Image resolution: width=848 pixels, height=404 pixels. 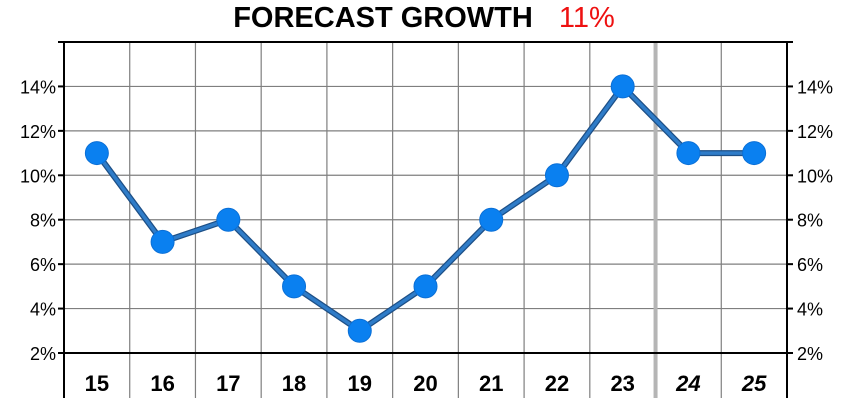 What do you see at coordinates (810, 221) in the screenshot?
I see `y-tick-label-right: 8%` at bounding box center [810, 221].